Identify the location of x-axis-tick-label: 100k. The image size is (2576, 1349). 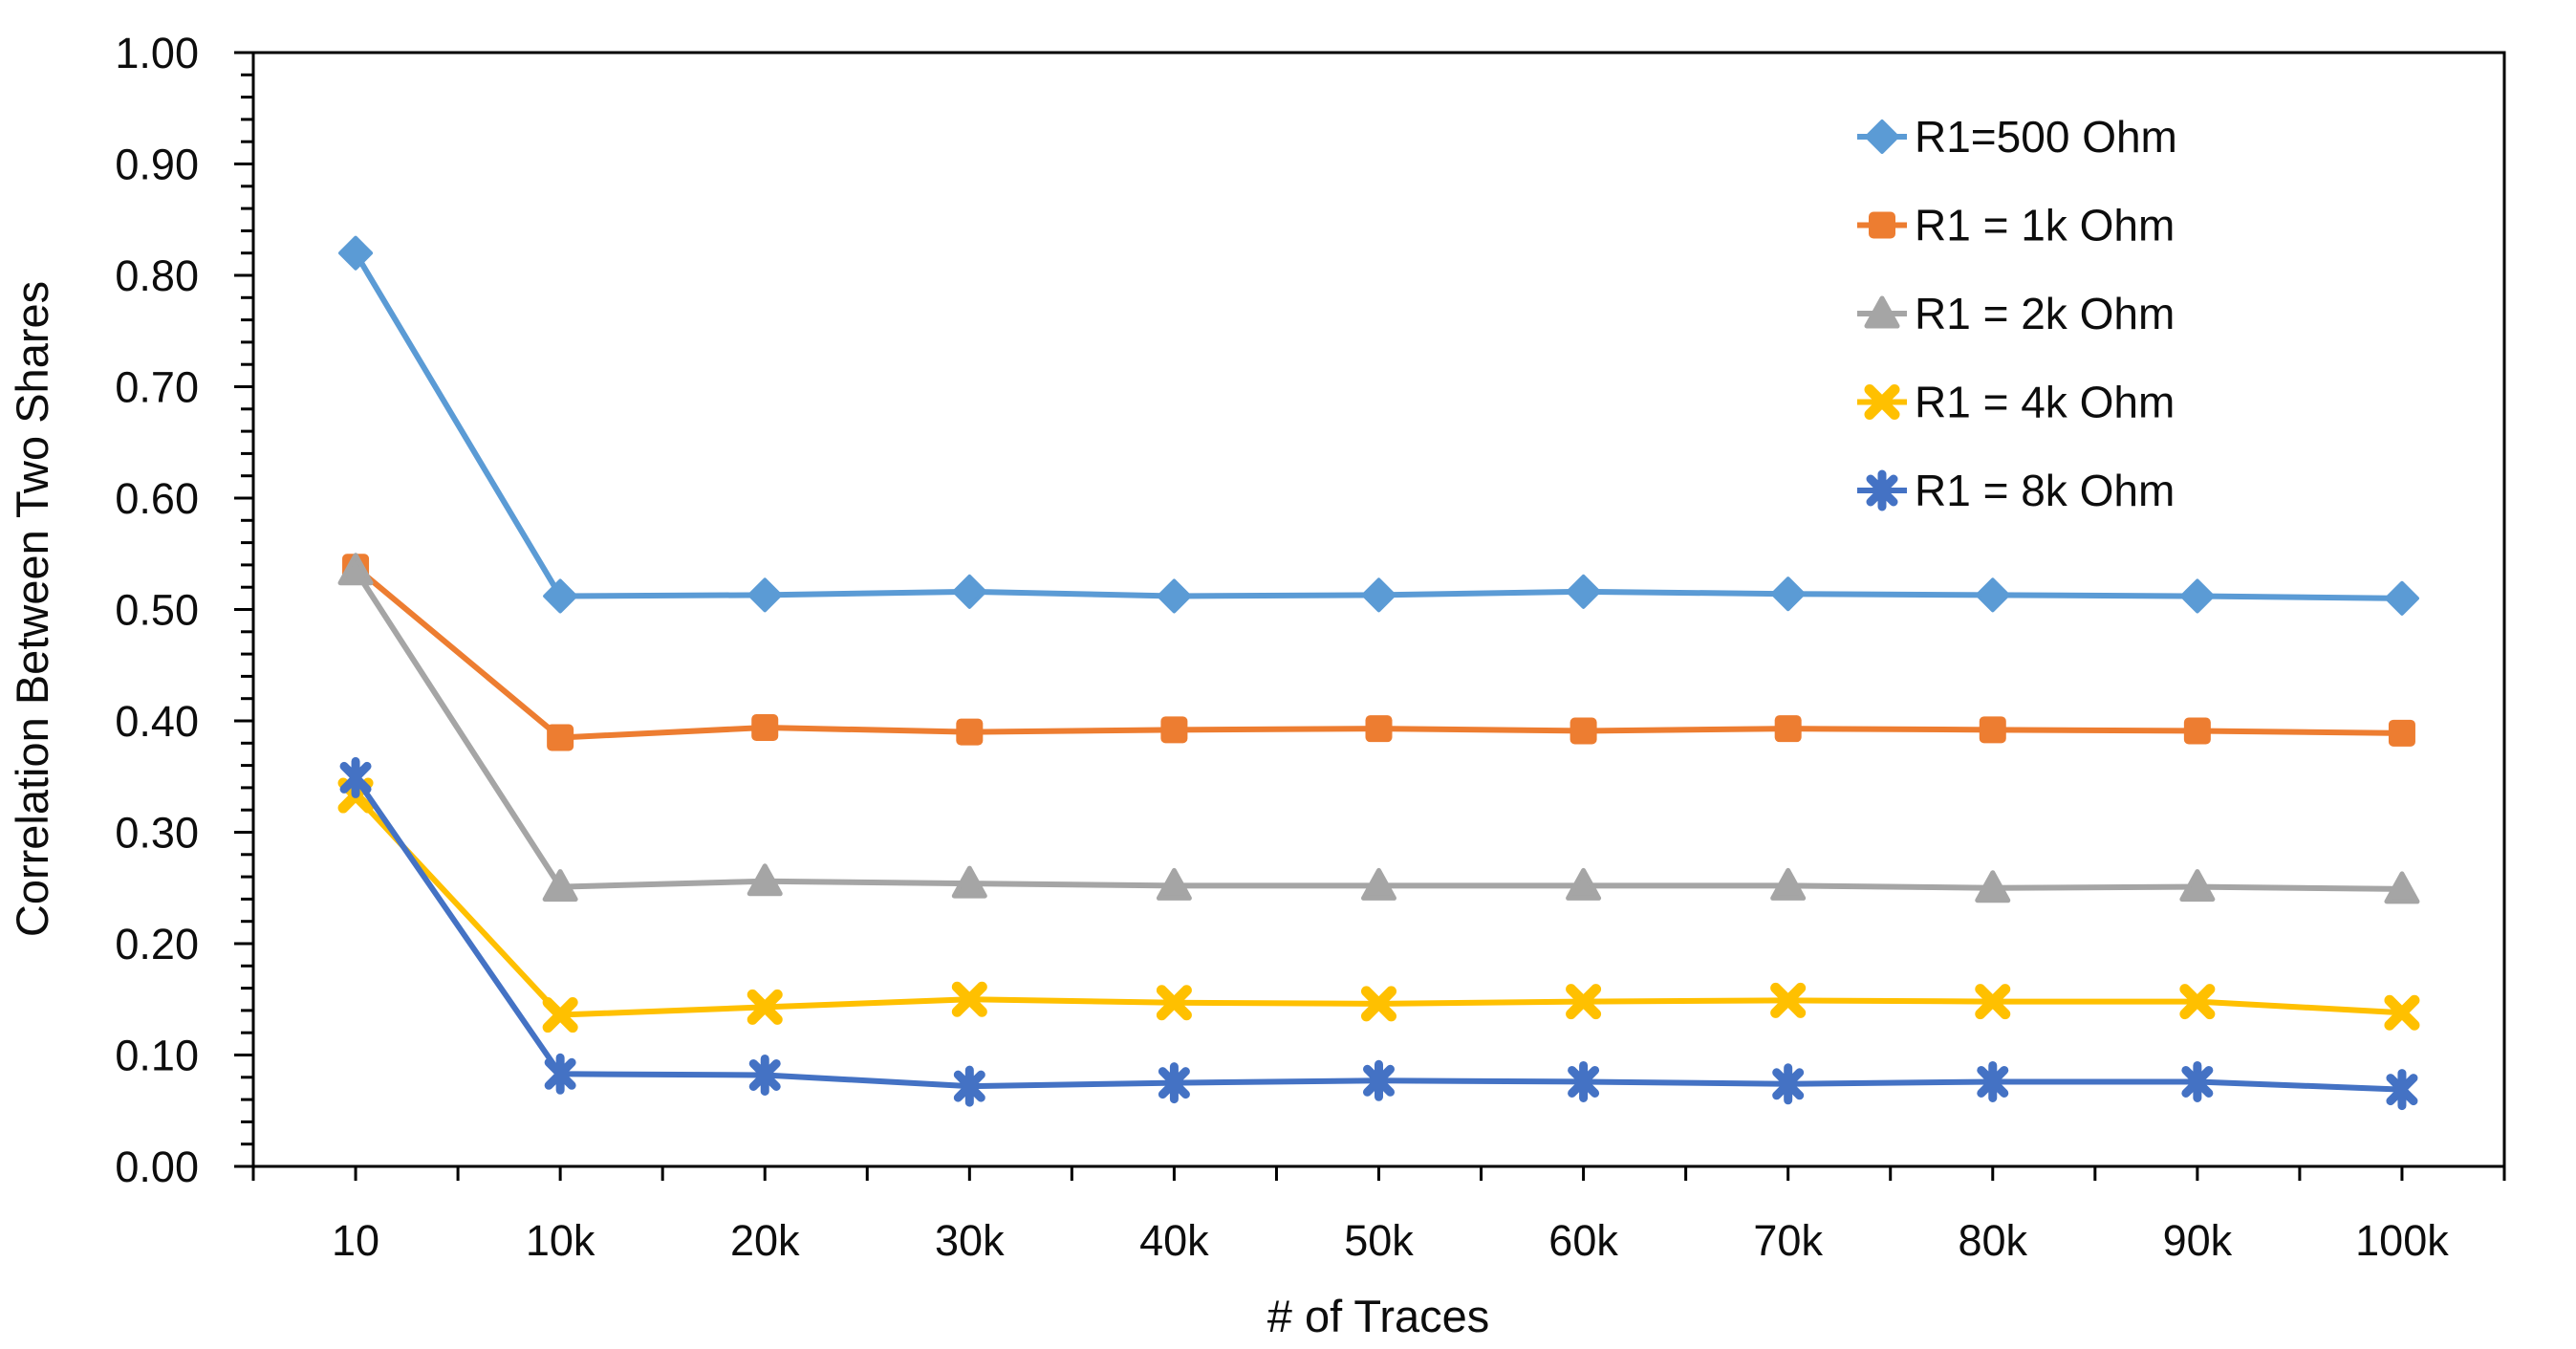
(2402, 1240).